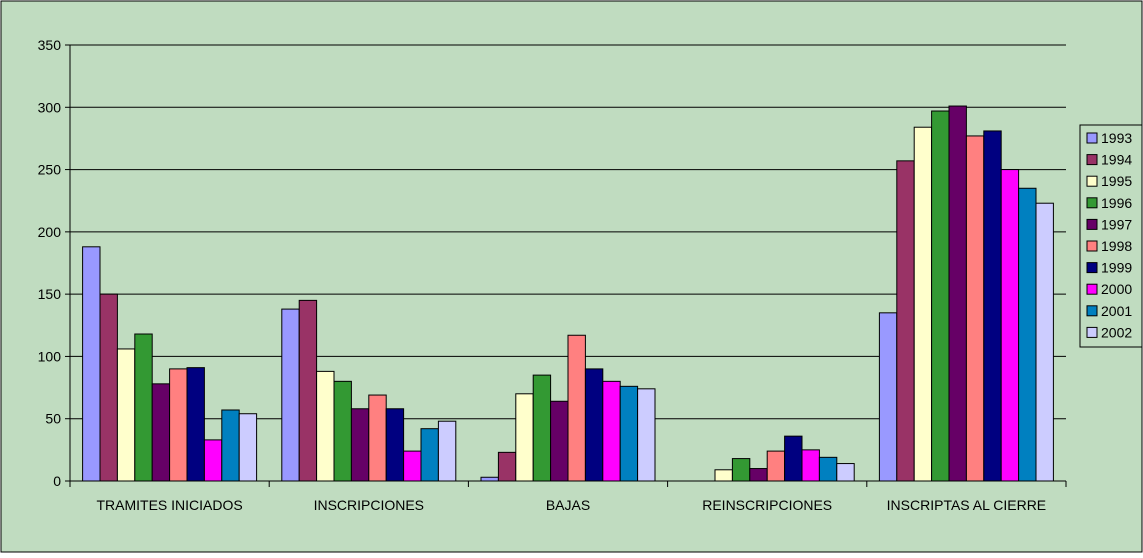  Describe the element at coordinates (1116, 332) in the screenshot. I see `legend-label: 2002` at that location.